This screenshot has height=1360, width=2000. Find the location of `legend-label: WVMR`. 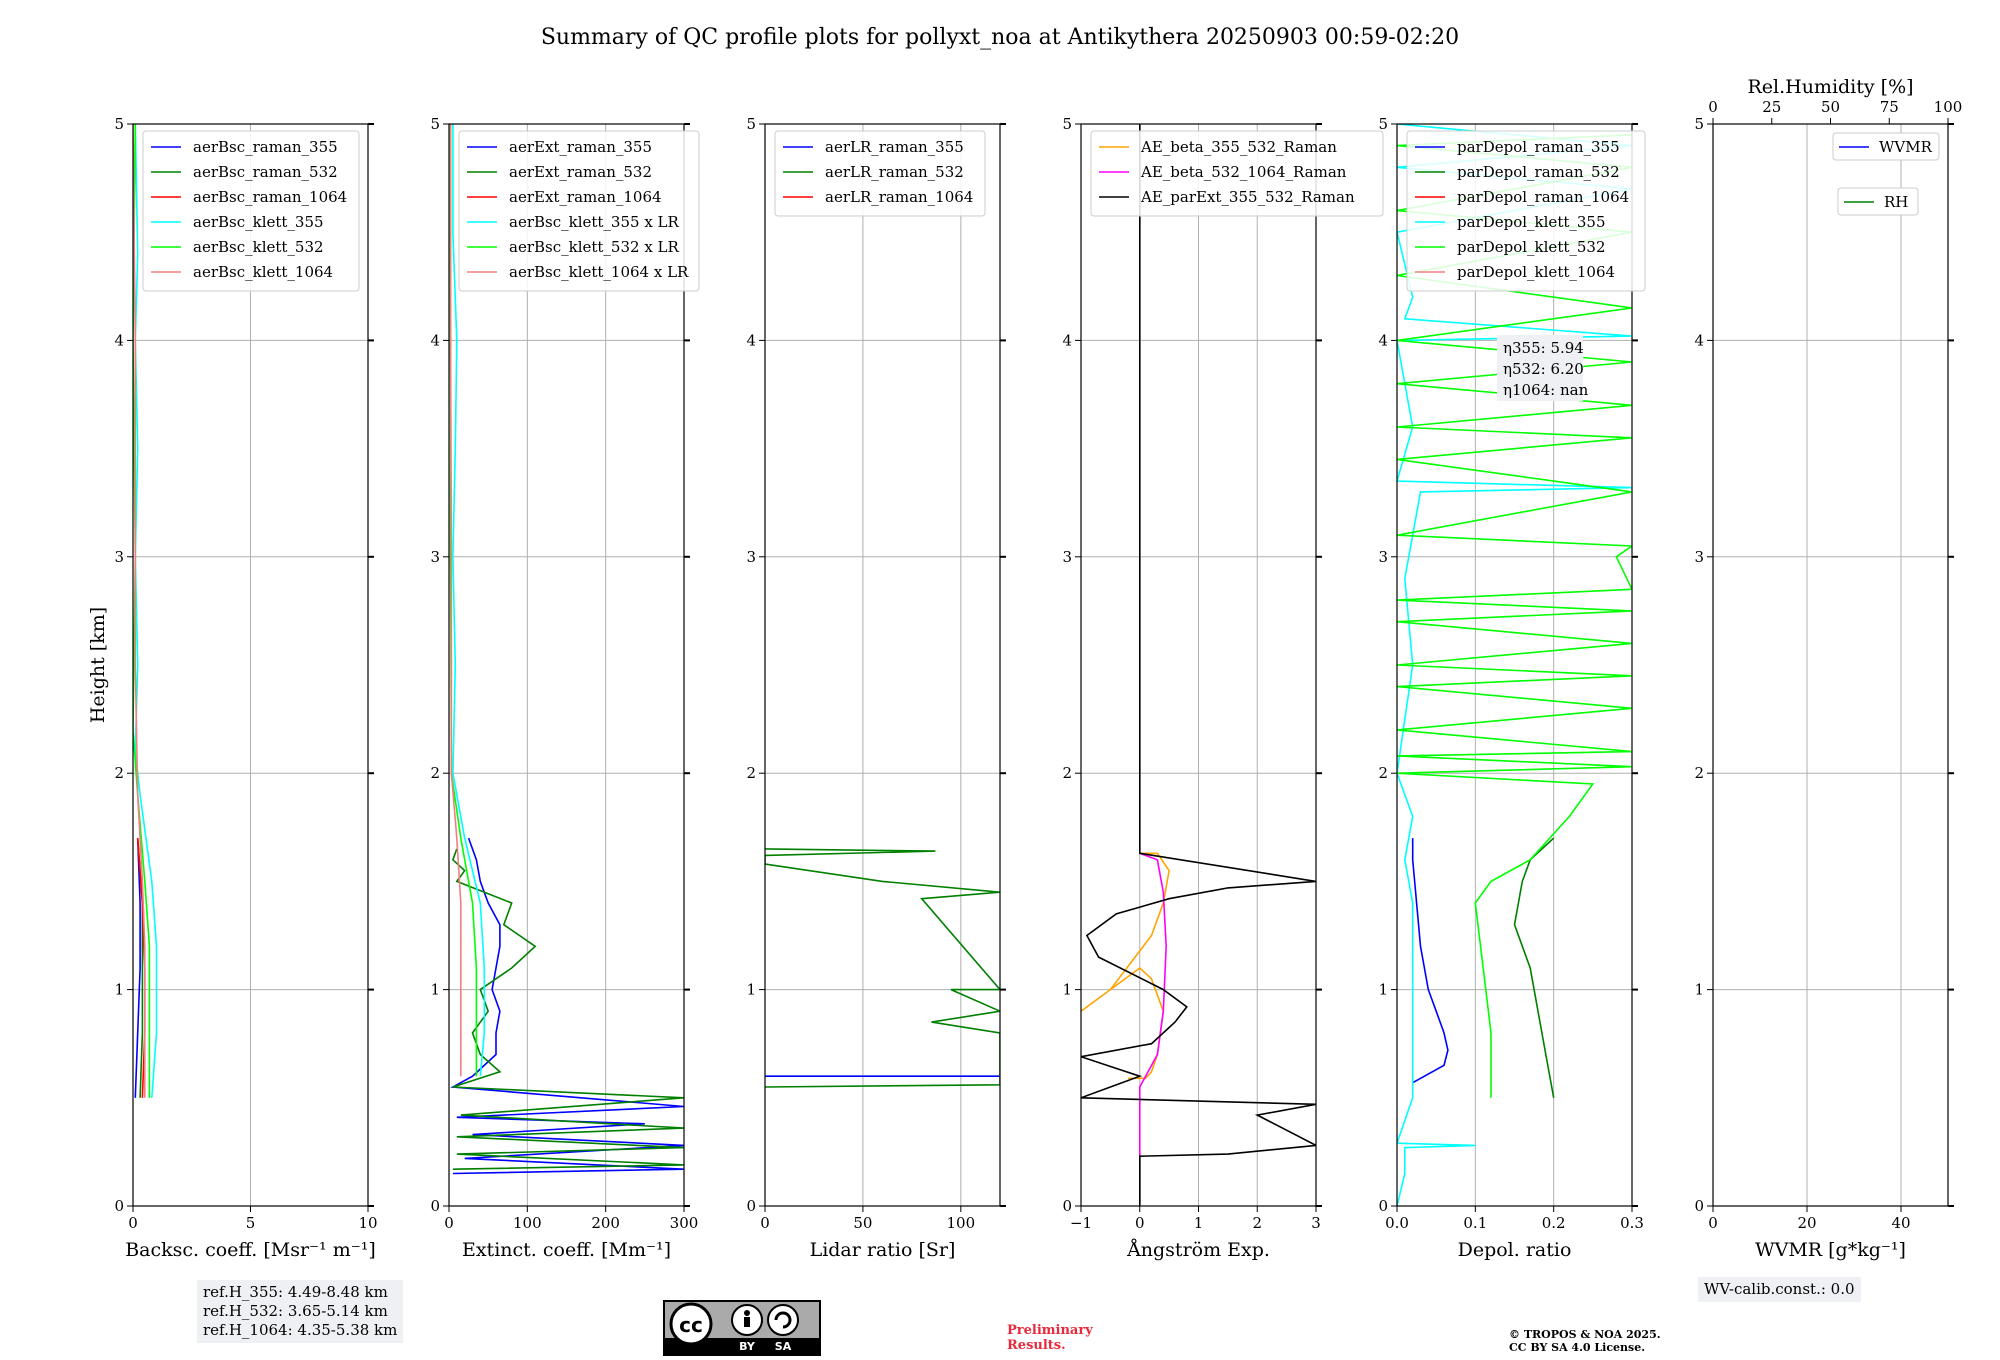

legend-label: WVMR is located at coordinates (1906, 147).